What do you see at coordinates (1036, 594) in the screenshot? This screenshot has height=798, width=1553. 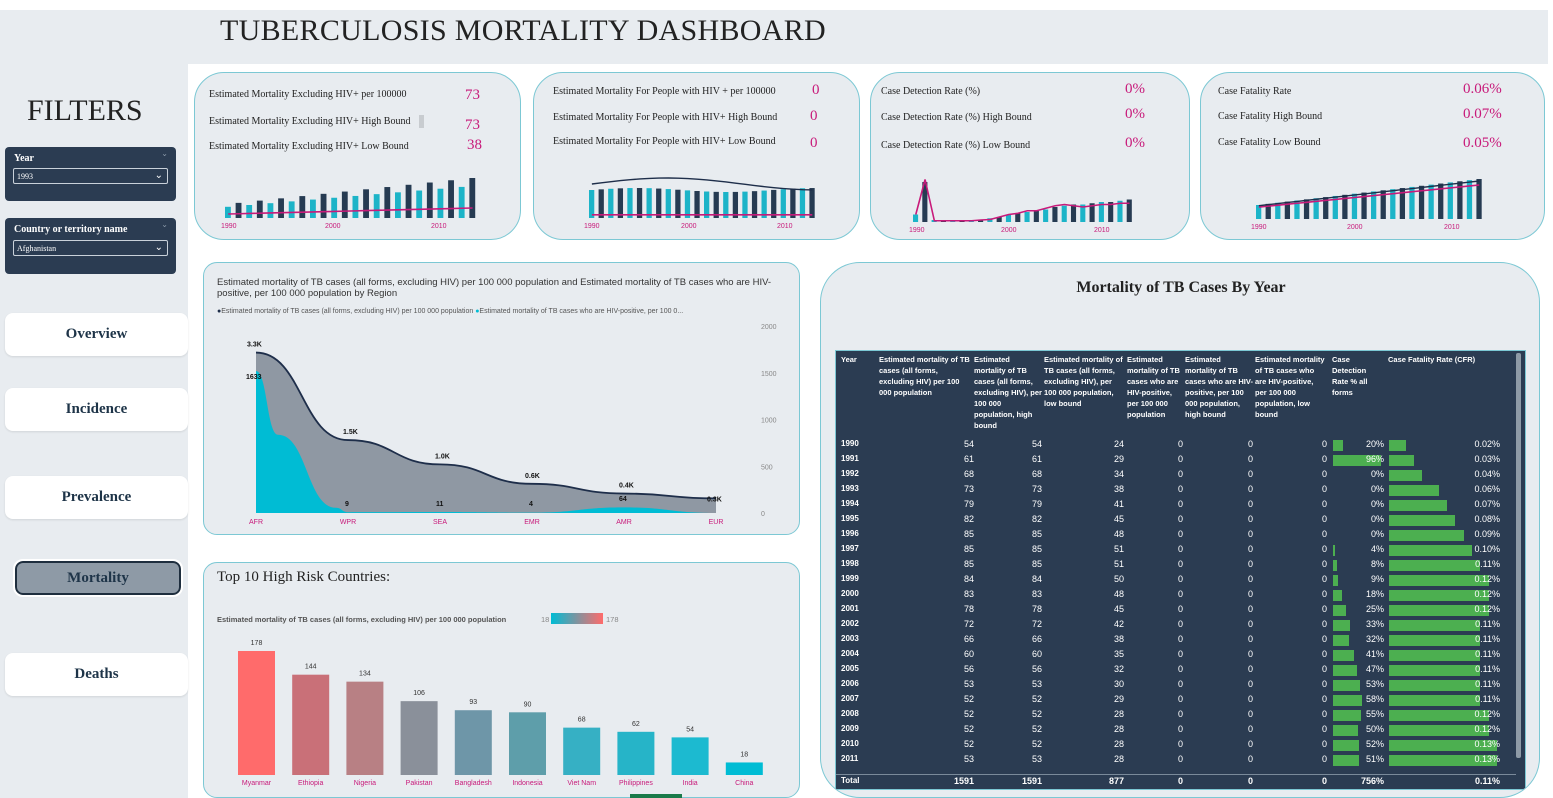 I see `table-cell: 83` at bounding box center [1036, 594].